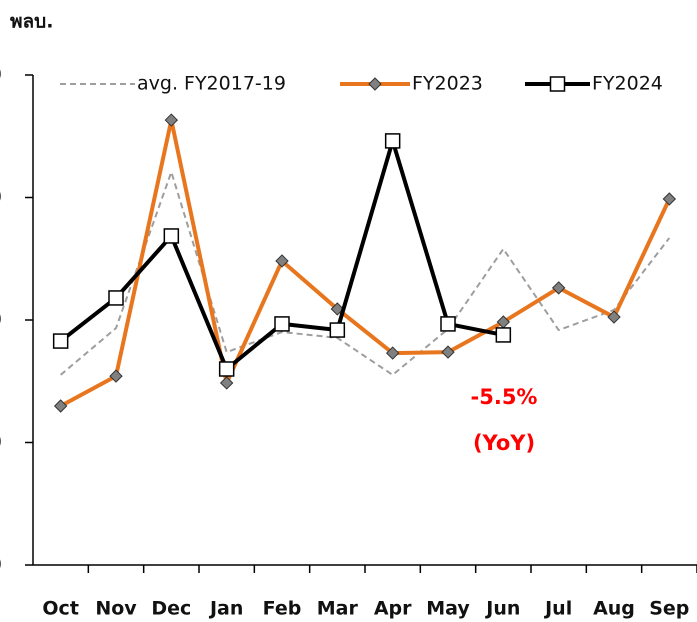 The image size is (697, 622). Describe the element at coordinates (211, 84) in the screenshot. I see `legend-label: avg. FY2017-19` at that location.